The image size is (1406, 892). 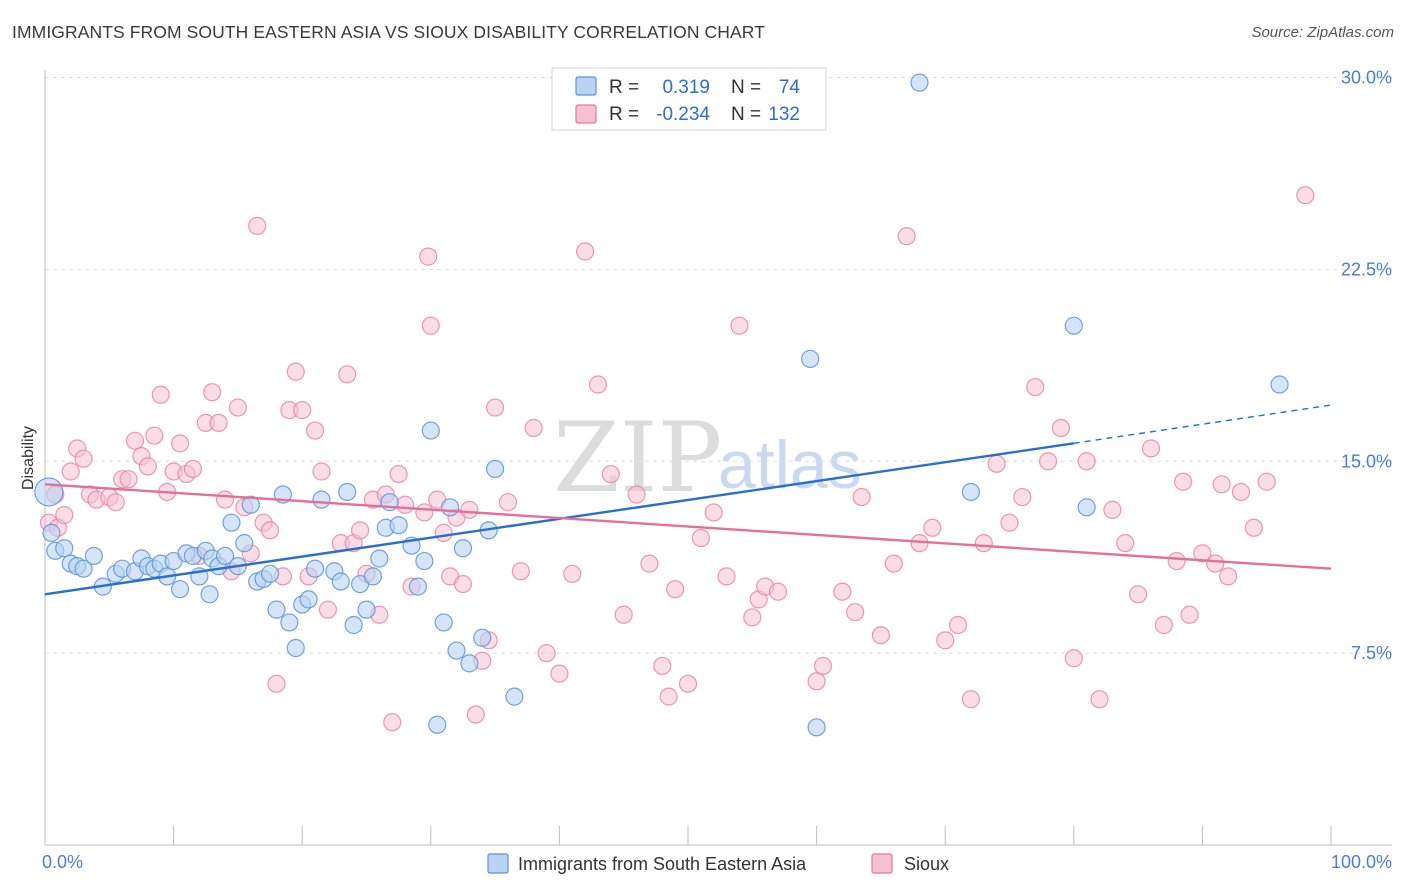 I want to click on x-axis-ticks, so click(x=752, y=835).